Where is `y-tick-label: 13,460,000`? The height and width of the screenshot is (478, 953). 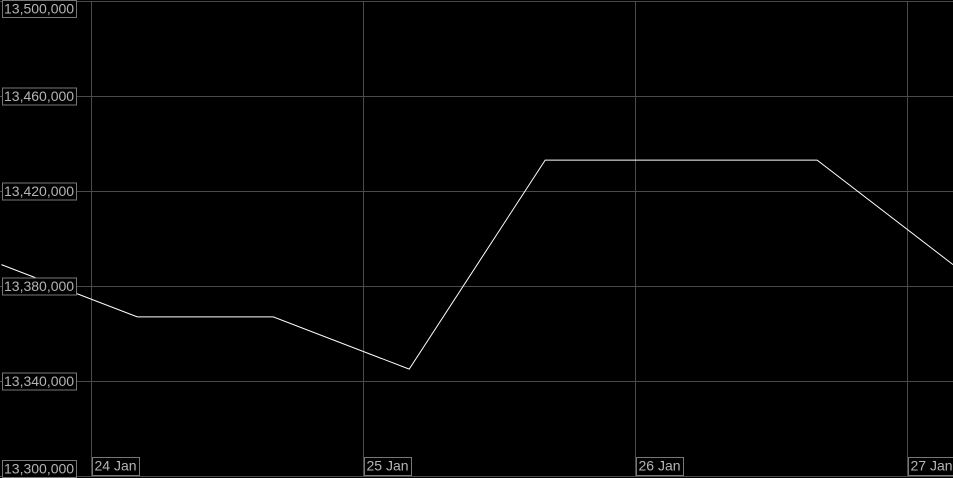
y-tick-label: 13,460,000 is located at coordinates (39, 96).